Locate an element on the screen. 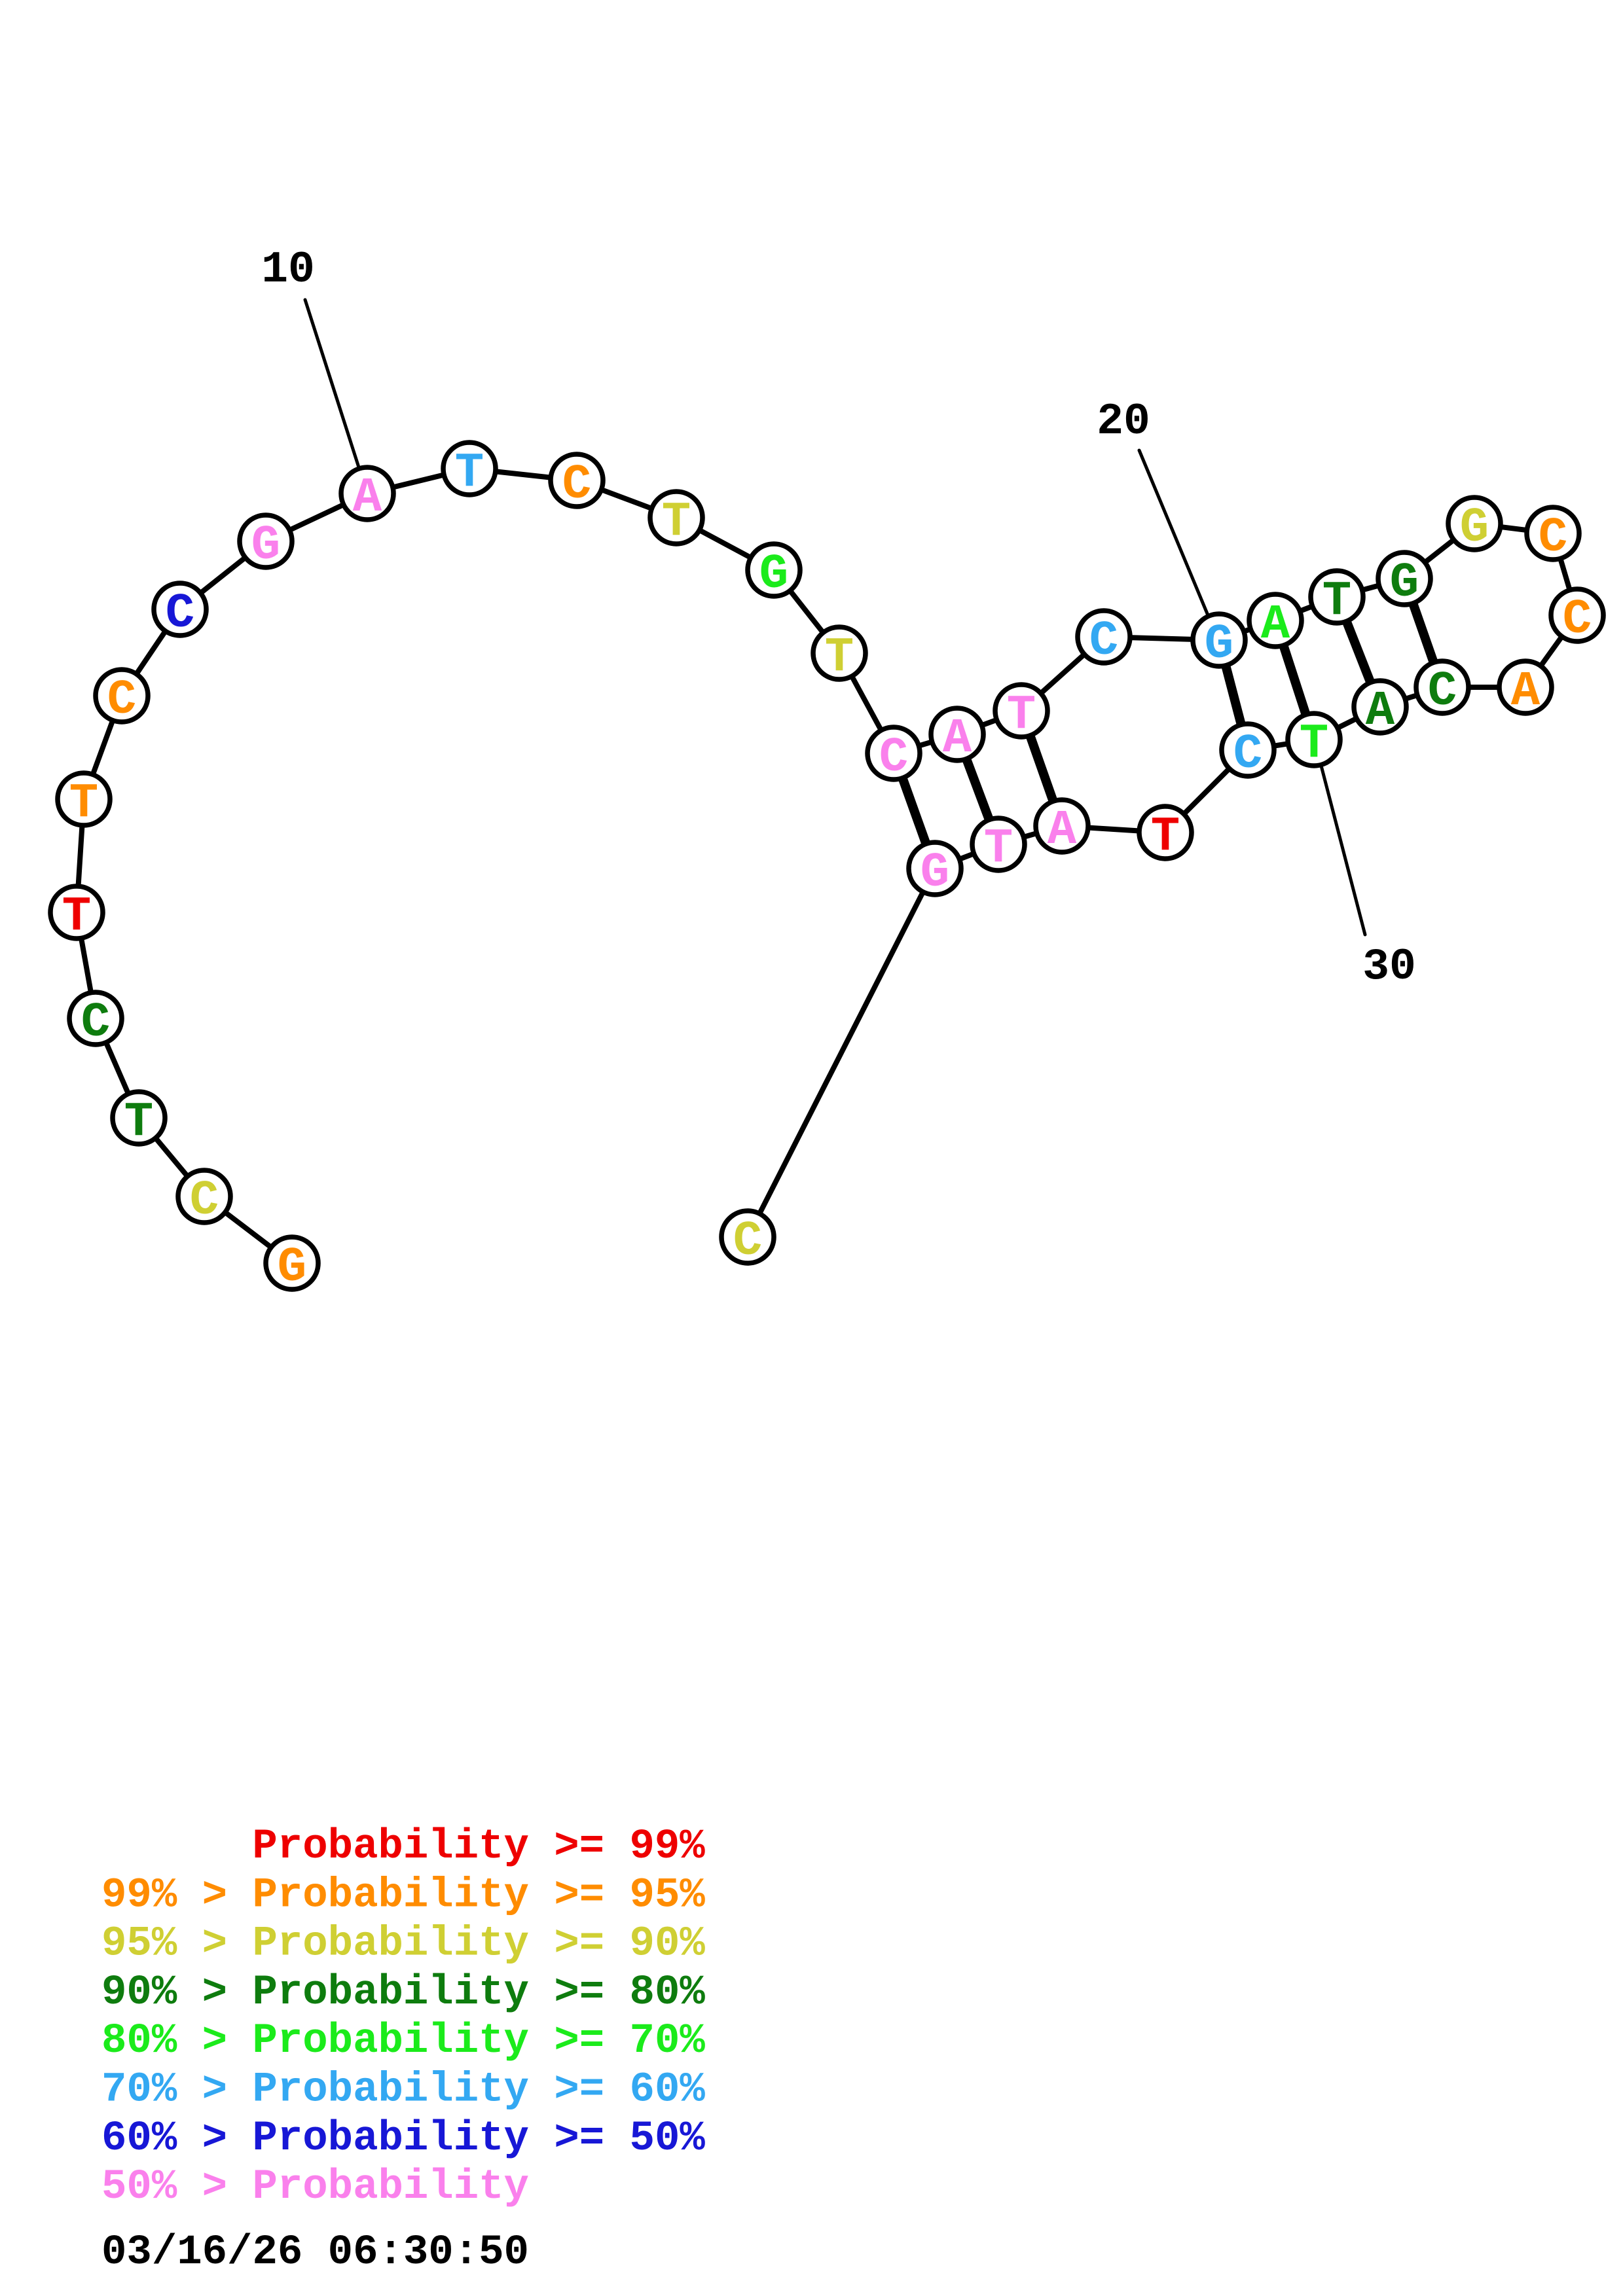  position-label: 30 is located at coordinates (1389, 967).